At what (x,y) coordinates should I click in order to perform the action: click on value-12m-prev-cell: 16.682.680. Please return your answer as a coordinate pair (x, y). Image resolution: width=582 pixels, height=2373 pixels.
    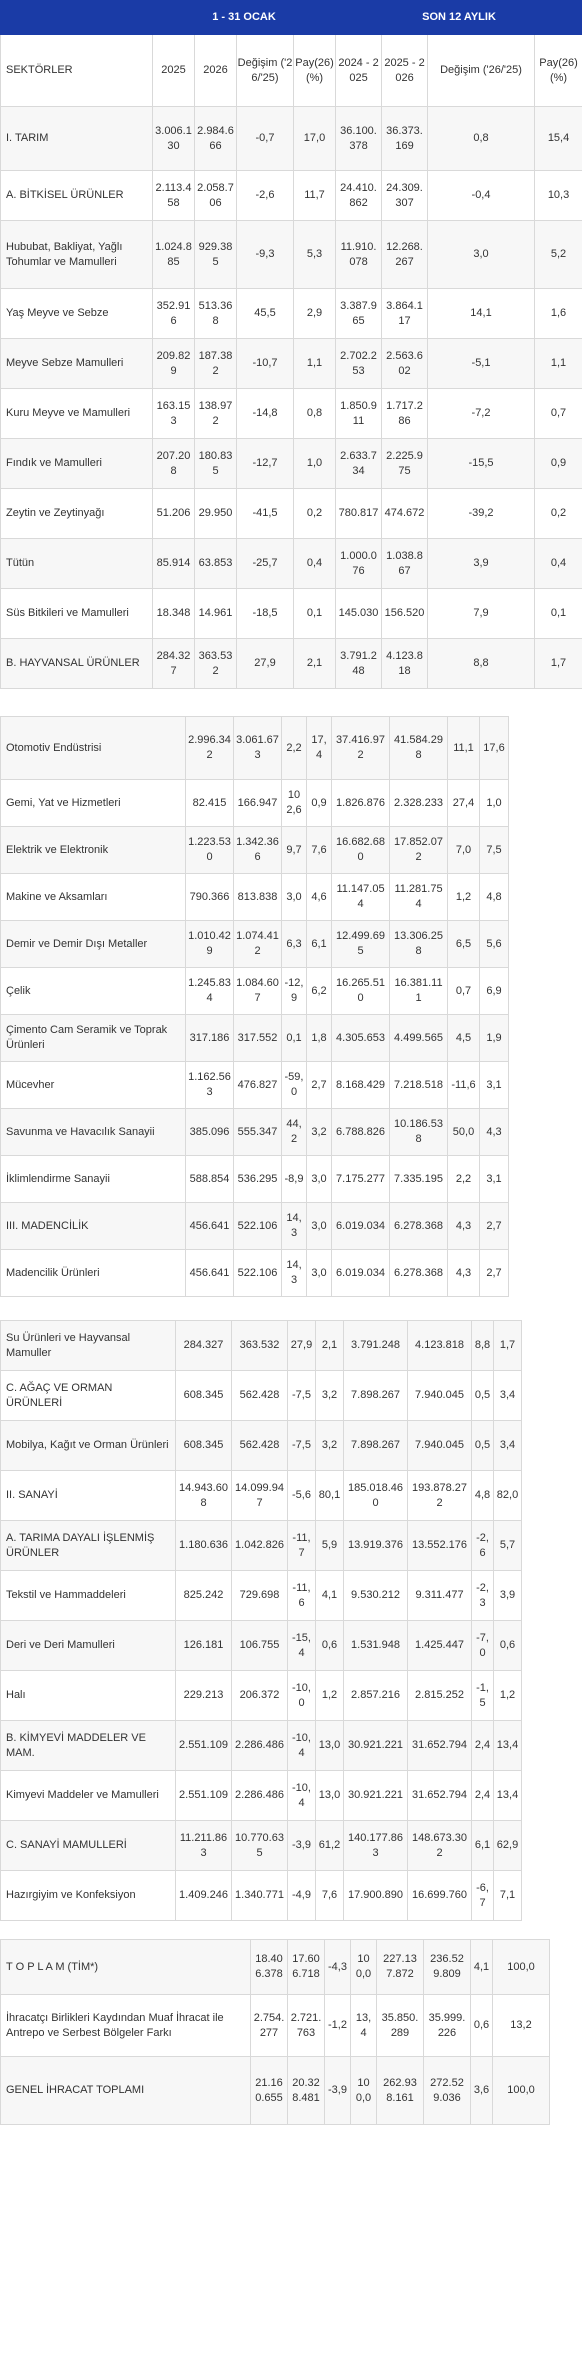
    Looking at the image, I should click on (360, 850).